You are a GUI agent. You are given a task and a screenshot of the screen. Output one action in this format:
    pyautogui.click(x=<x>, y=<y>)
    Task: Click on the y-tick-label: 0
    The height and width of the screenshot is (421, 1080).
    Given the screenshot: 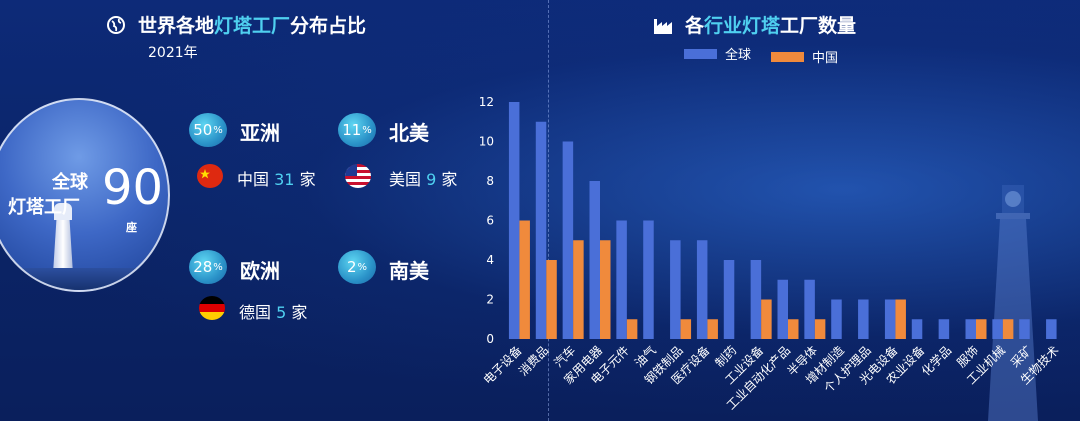 What is the action you would take?
    pyautogui.click(x=490, y=339)
    